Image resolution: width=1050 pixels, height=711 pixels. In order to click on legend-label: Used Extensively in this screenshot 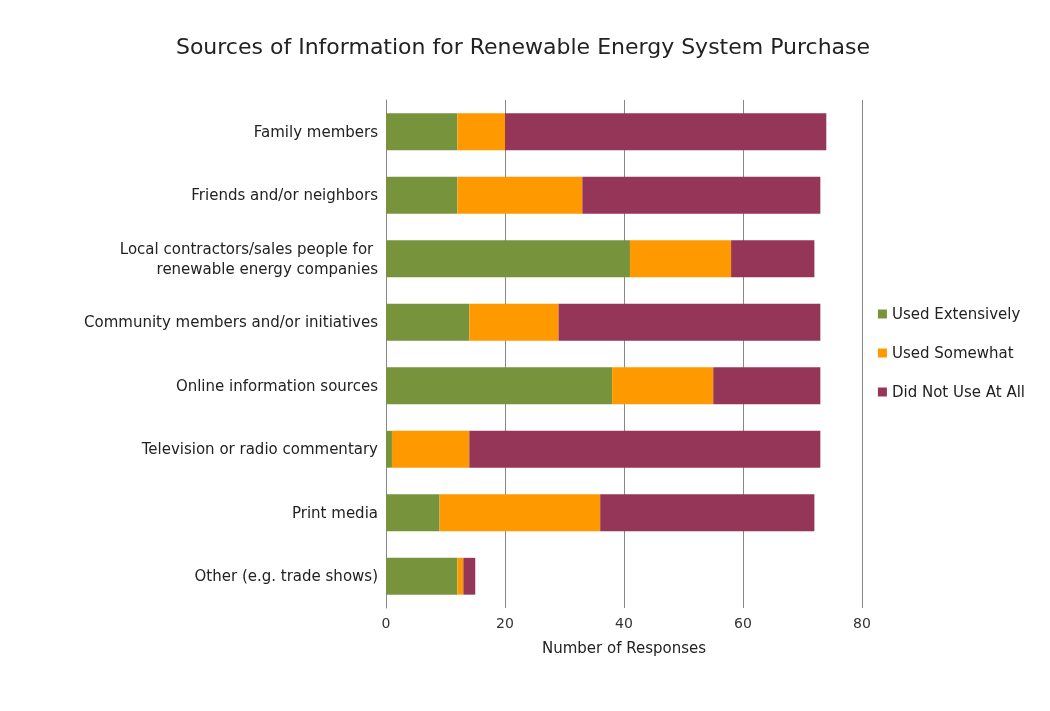, I will do `click(956, 314)`.